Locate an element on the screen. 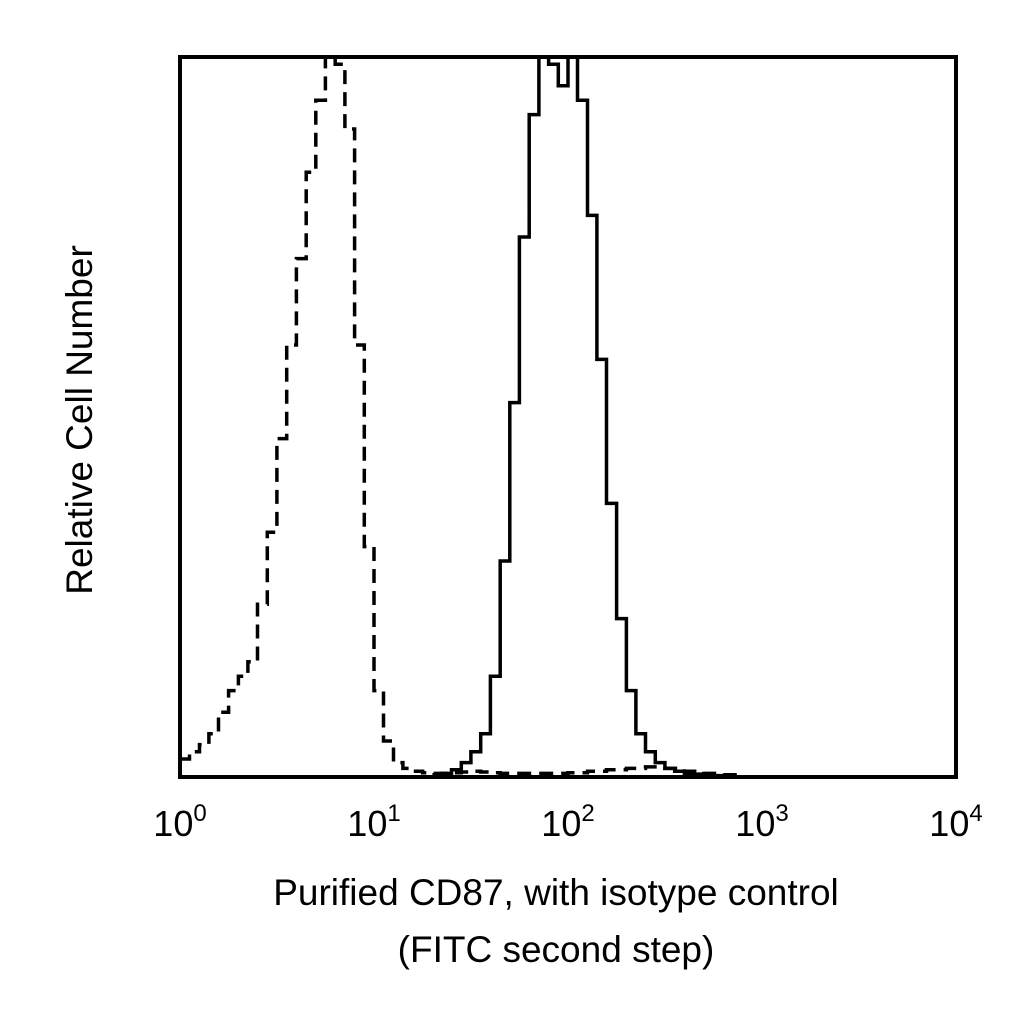 The width and height of the screenshot is (1024, 1024). x-tick-exponent: 2 is located at coordinates (587, 813).